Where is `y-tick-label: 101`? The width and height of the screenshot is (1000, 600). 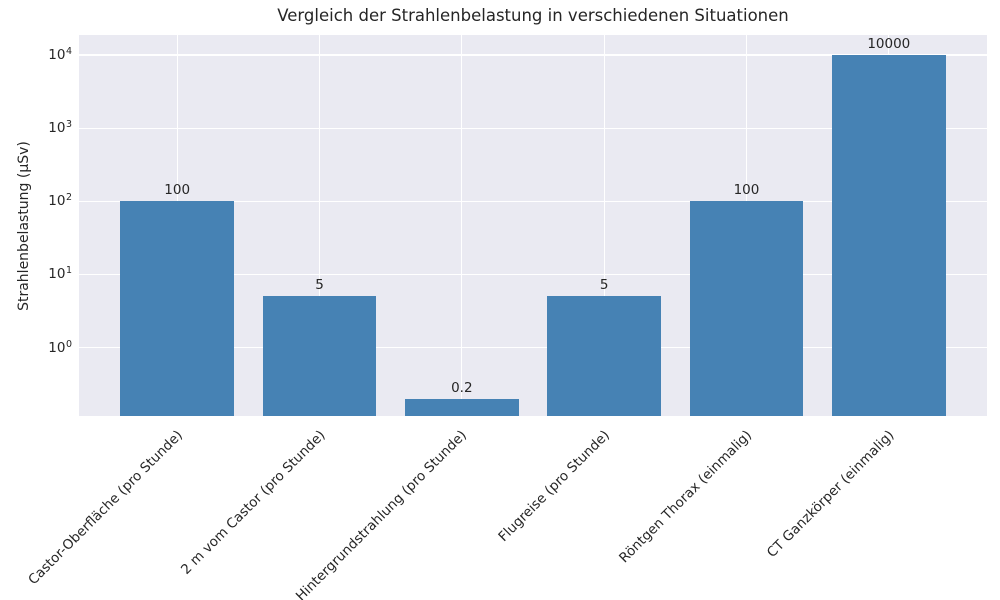 y-tick-label: 101 is located at coordinates (36, 274).